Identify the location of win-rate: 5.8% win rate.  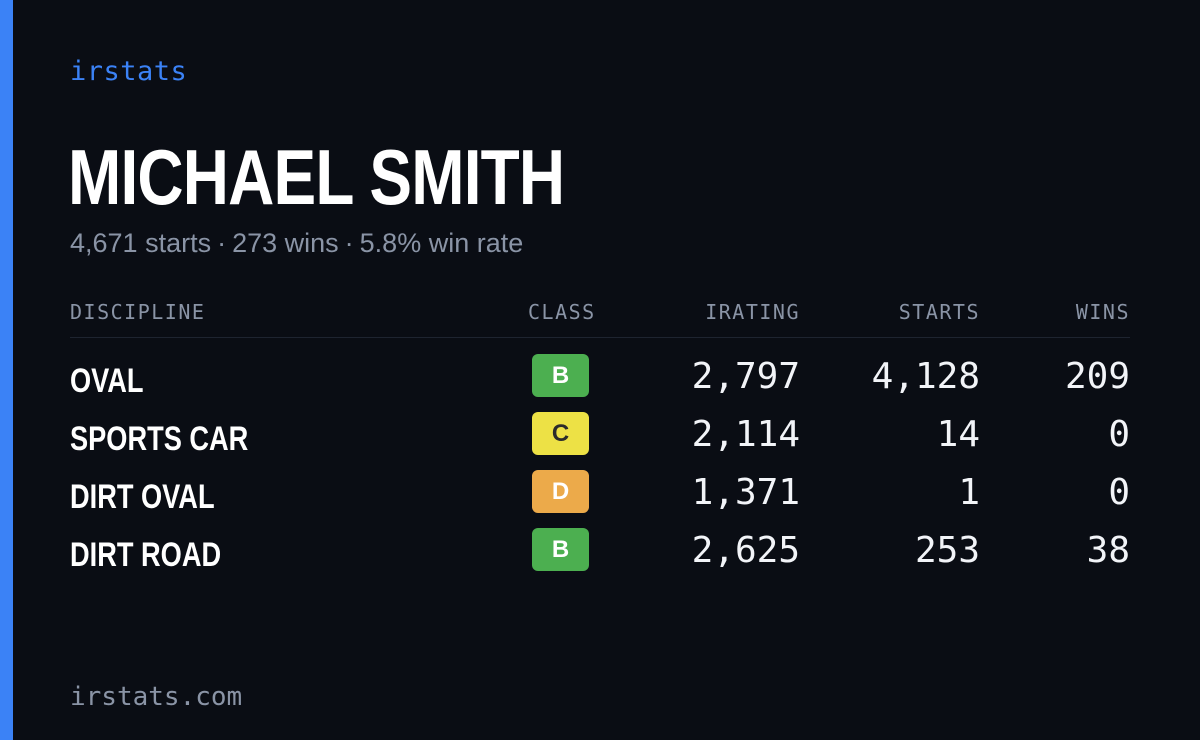
(441, 243).